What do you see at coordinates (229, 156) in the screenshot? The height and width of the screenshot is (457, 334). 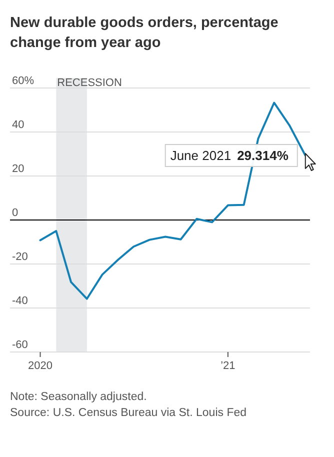 I see `annotation: June 2021 29.314%` at bounding box center [229, 156].